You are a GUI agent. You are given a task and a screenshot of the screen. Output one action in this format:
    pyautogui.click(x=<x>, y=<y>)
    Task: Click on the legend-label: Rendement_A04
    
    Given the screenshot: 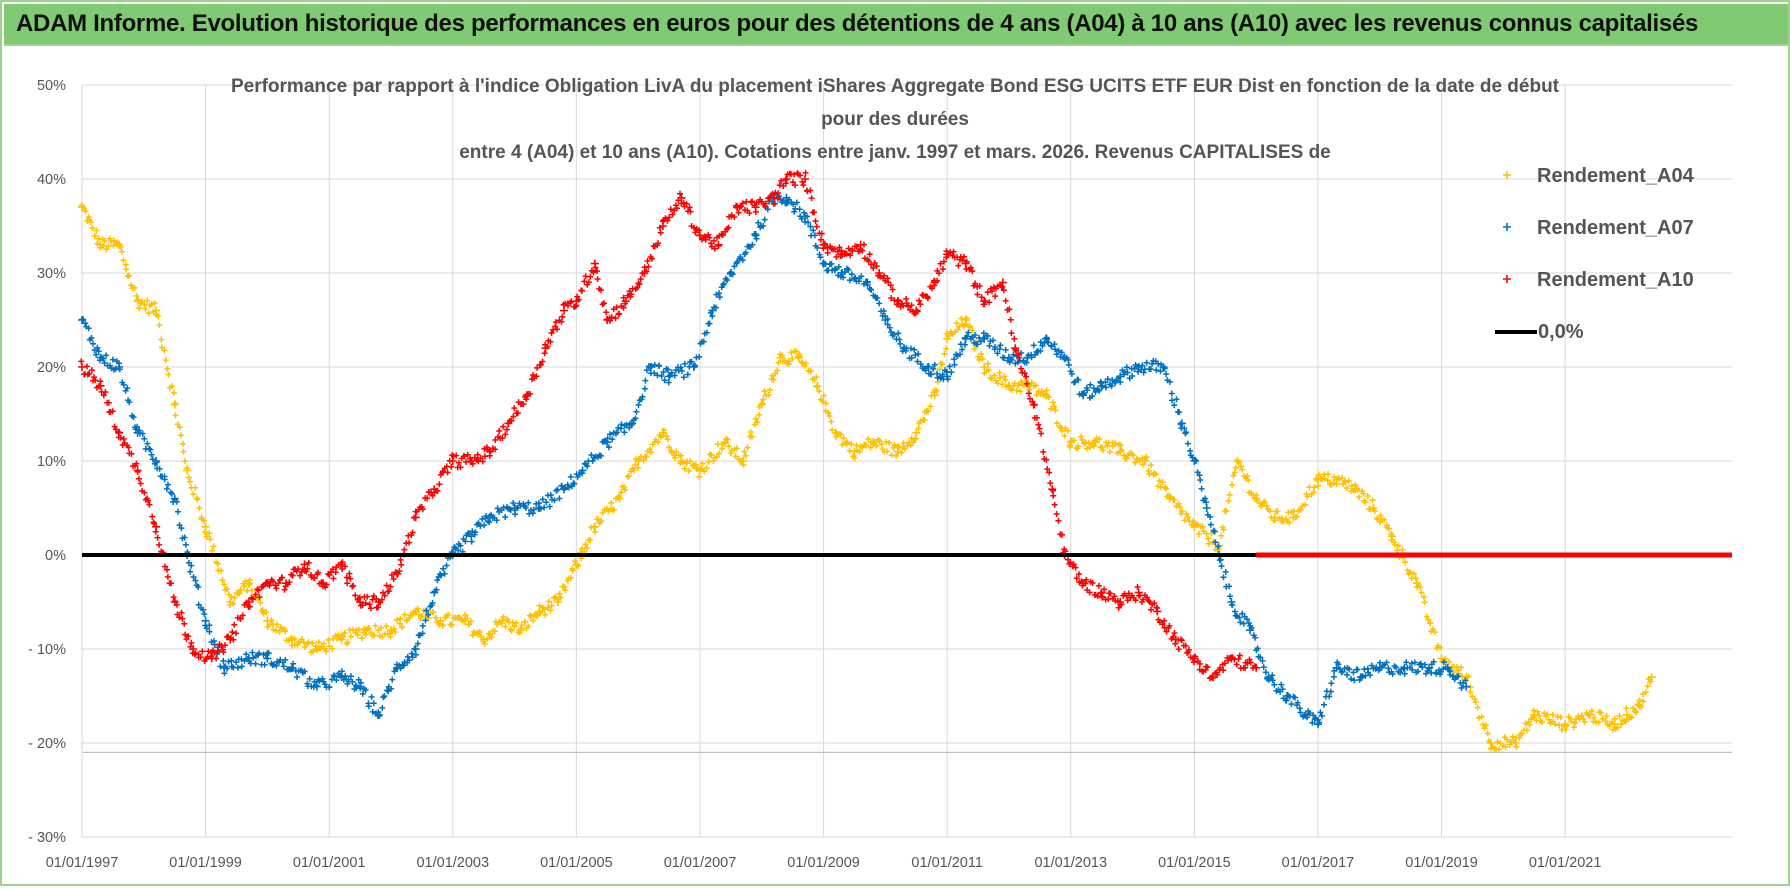 What is the action you would take?
    pyautogui.click(x=1616, y=176)
    